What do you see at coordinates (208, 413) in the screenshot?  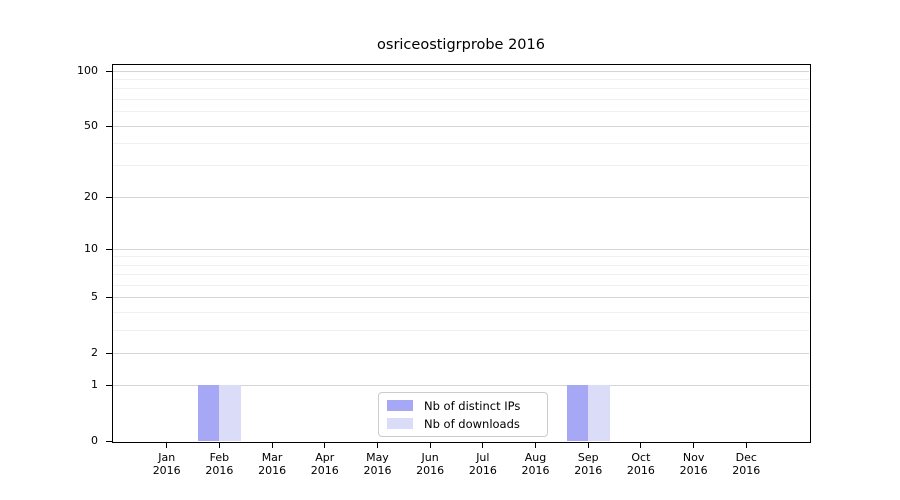 I see `bar-distinct-ips-feb` at bounding box center [208, 413].